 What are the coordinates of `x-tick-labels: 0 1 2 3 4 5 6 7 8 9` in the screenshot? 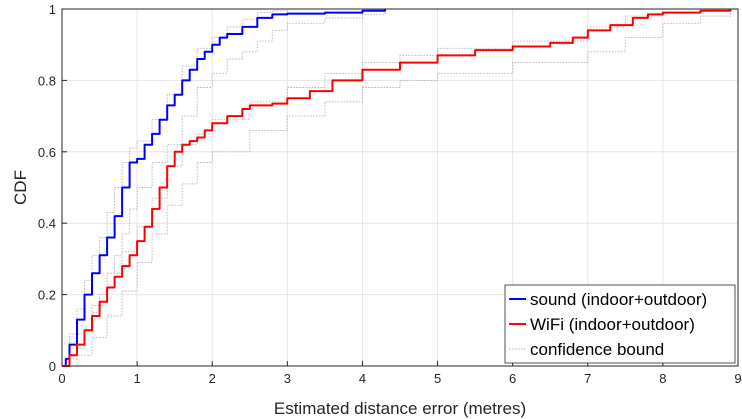 It's located at (399, 378).